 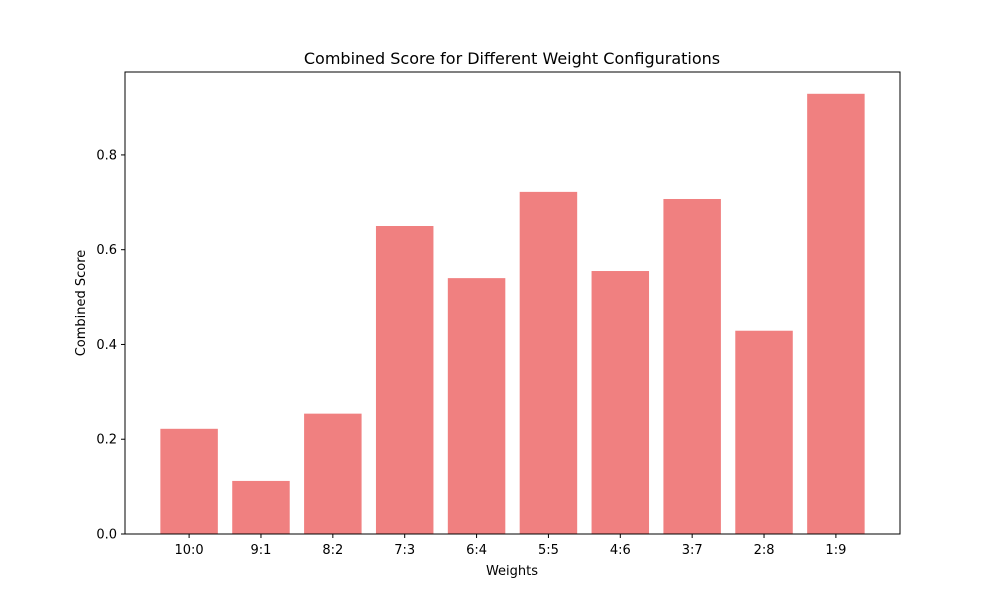 What do you see at coordinates (764, 550) in the screenshot?
I see `x-tick-label: 2:8` at bounding box center [764, 550].